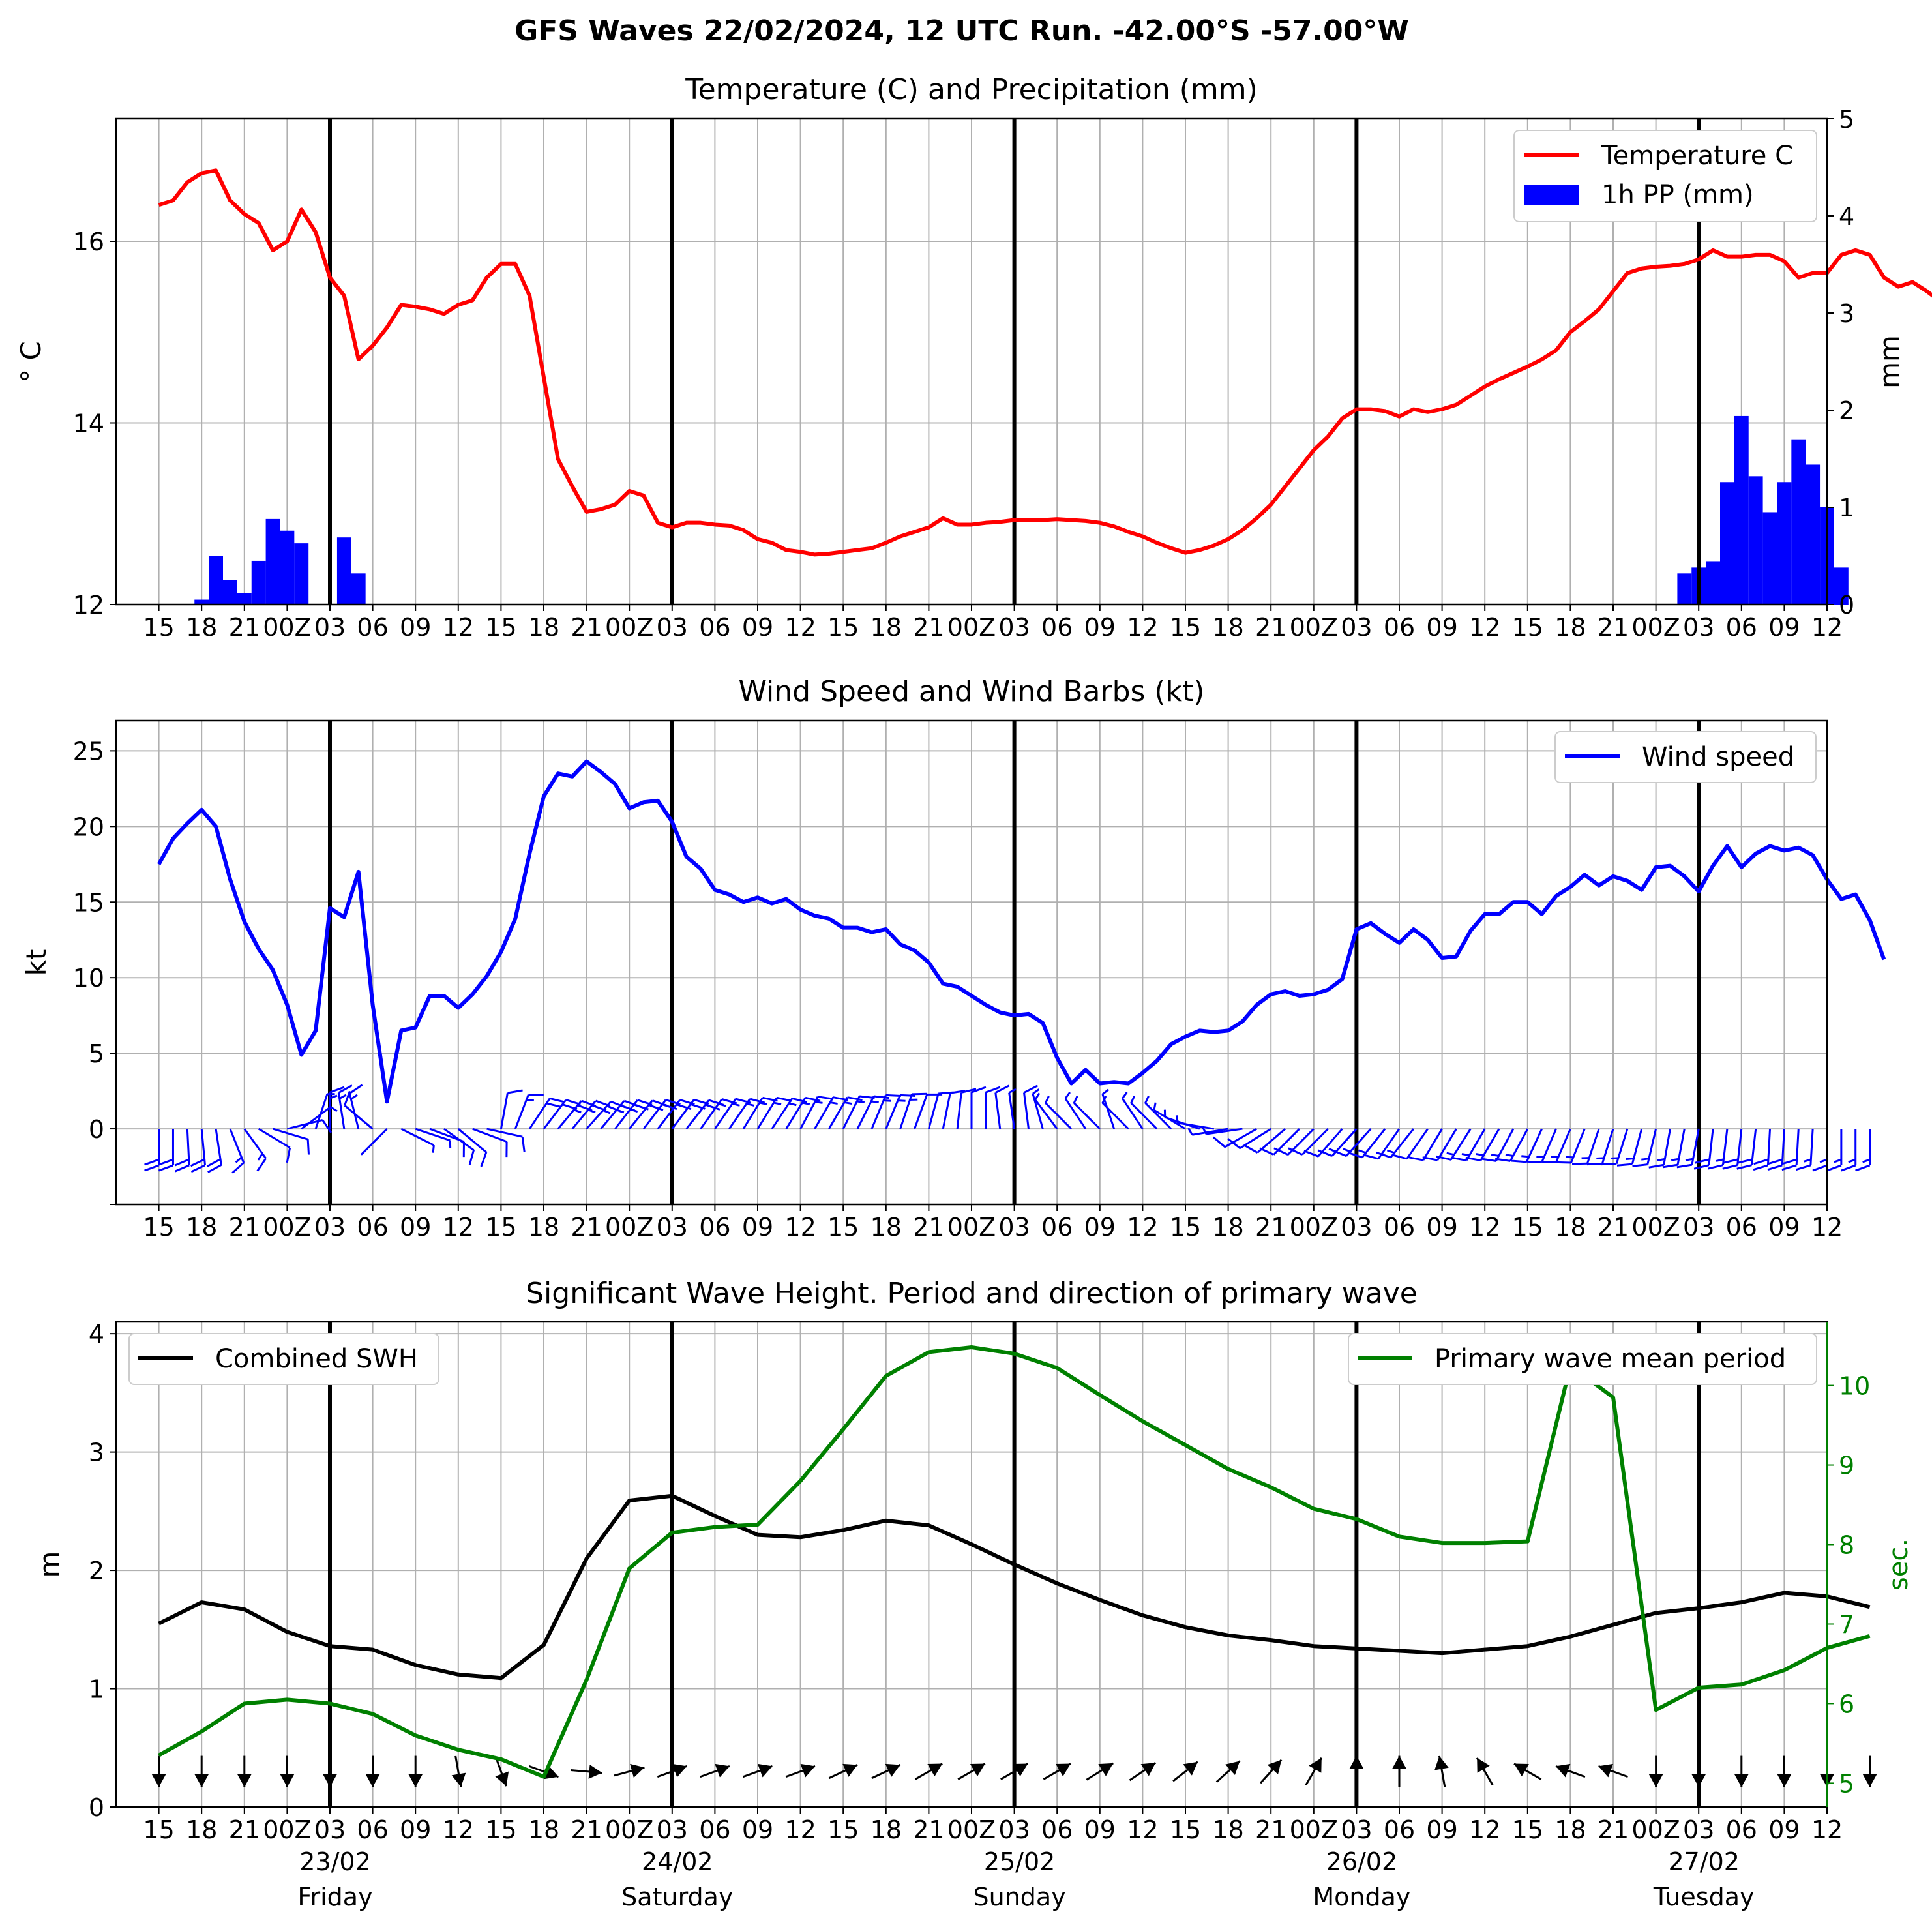 This screenshot has height=1927, width=1932. I want to click on y-tick-label: 3, so click(96, 1453).